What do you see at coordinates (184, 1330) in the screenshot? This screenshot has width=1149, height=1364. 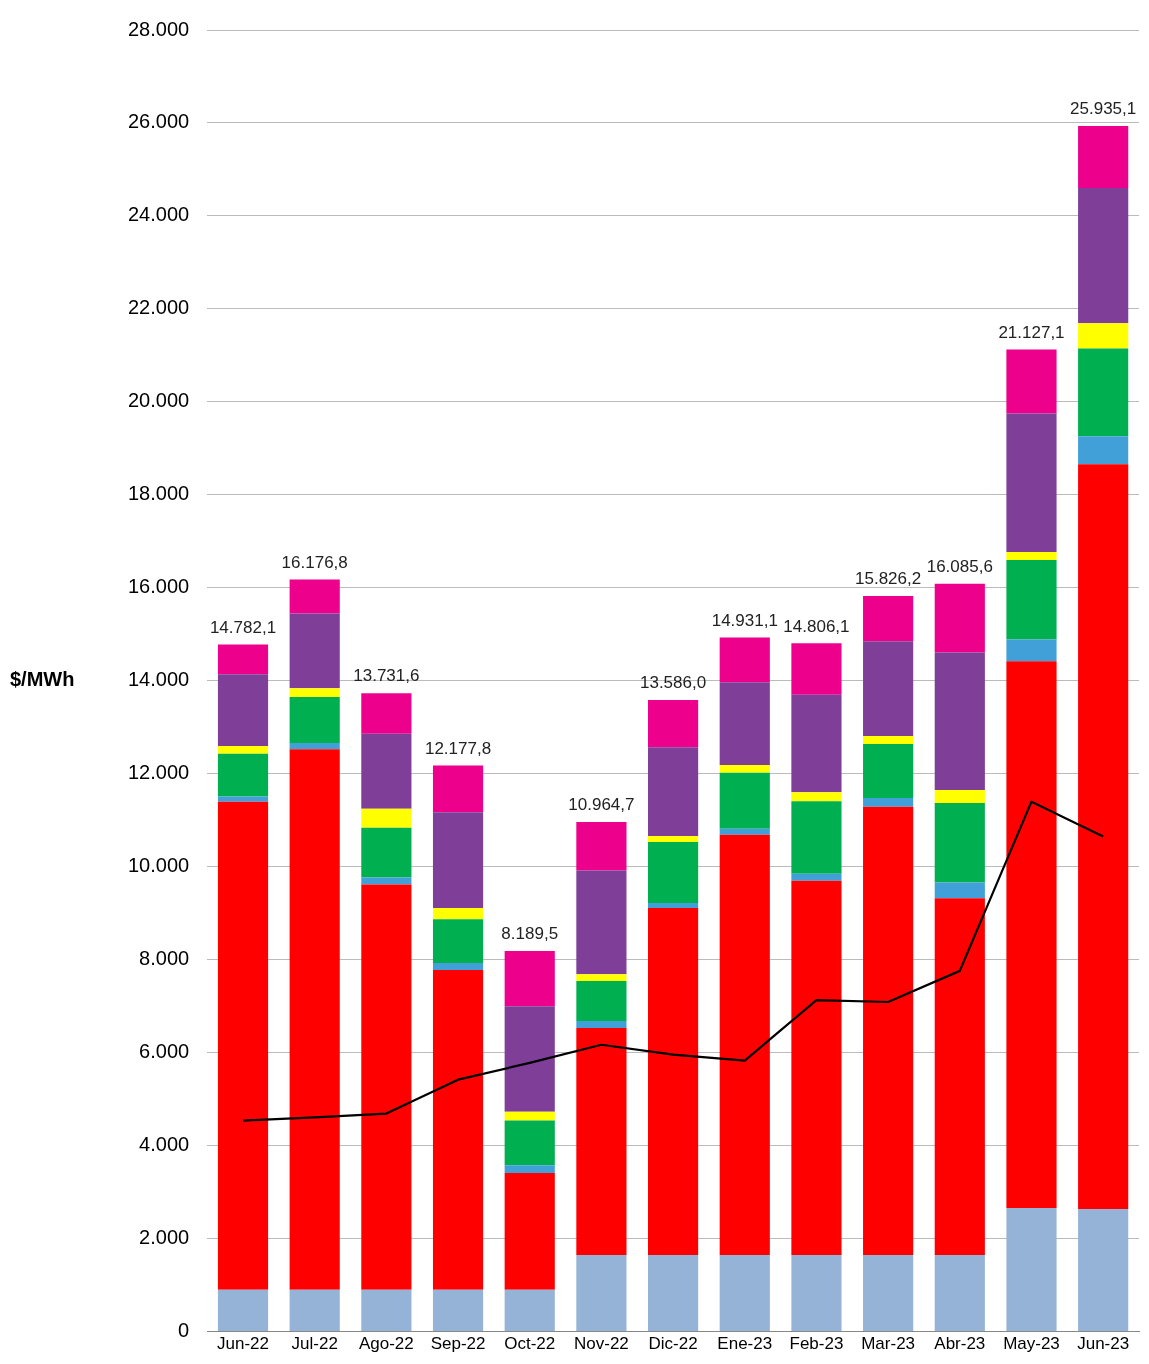 I see `y-tick-label: 0` at bounding box center [184, 1330].